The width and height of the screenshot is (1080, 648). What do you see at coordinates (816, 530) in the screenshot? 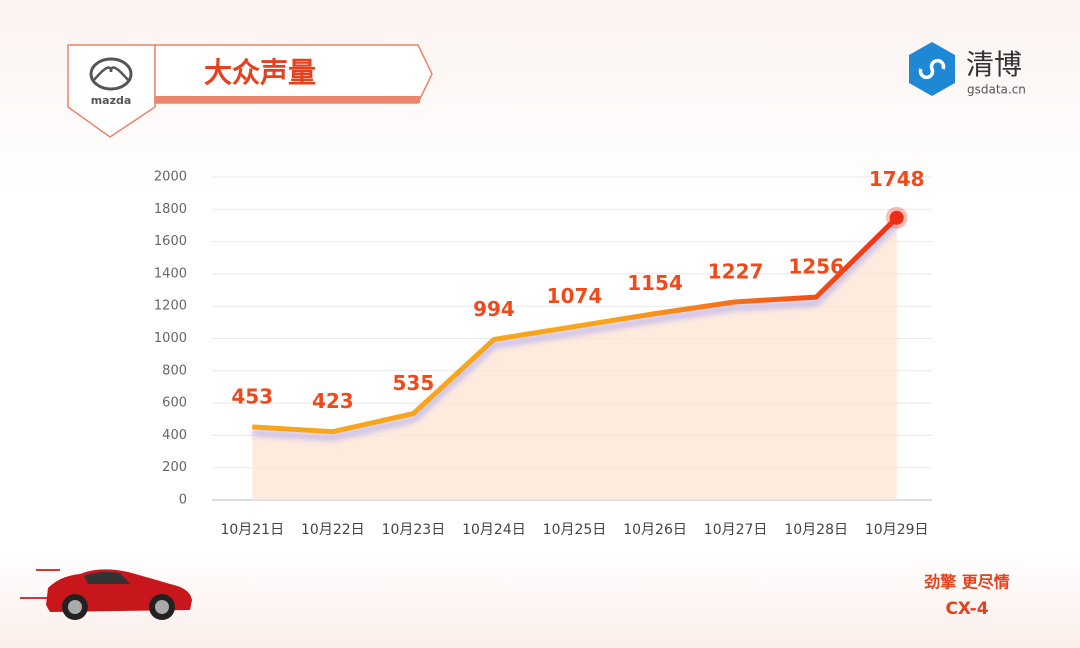
I see `x-tick-label: 10月28日` at bounding box center [816, 530].